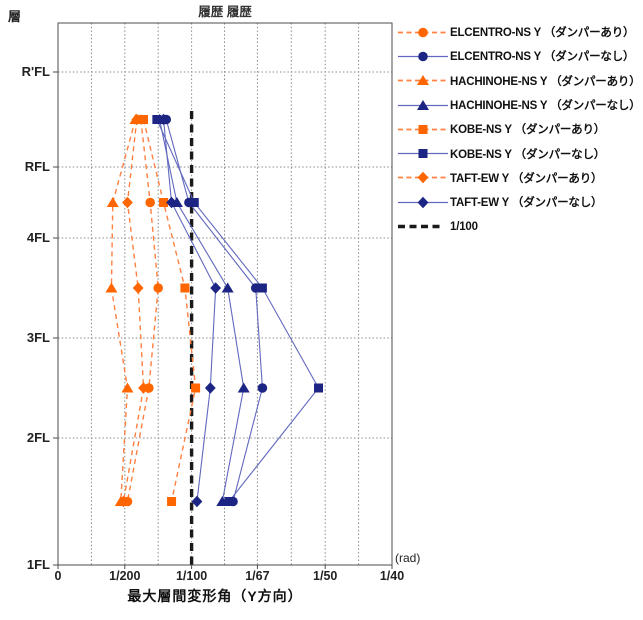 Image resolution: width=643 pixels, height=620 pixels. Describe the element at coordinates (125, 576) in the screenshot. I see `x-tick-label-1-200: 1/200` at that location.